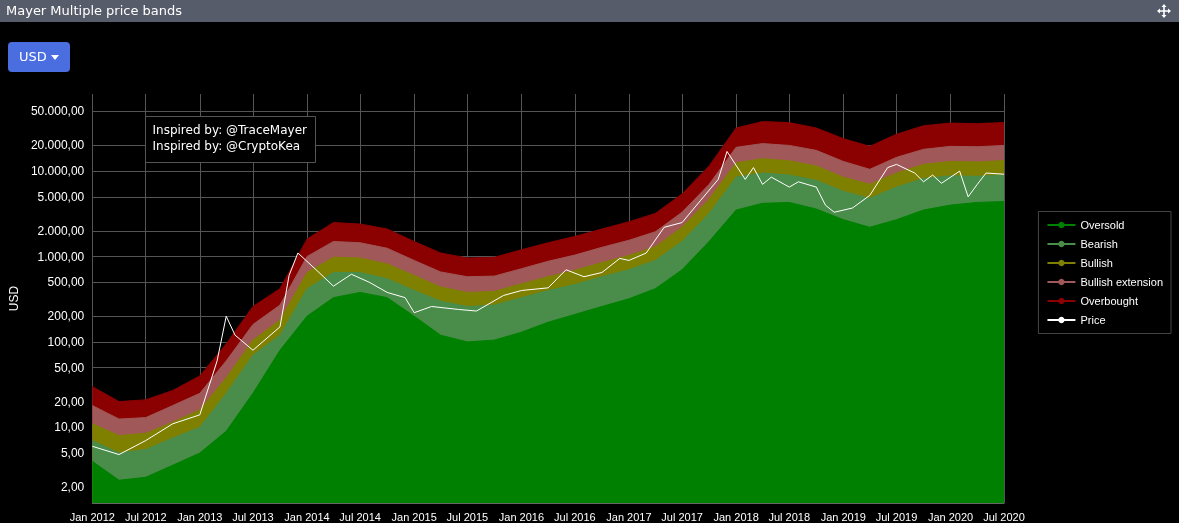  Describe the element at coordinates (682, 516) in the screenshot. I see `x-tick-label: Jul 2017` at that location.